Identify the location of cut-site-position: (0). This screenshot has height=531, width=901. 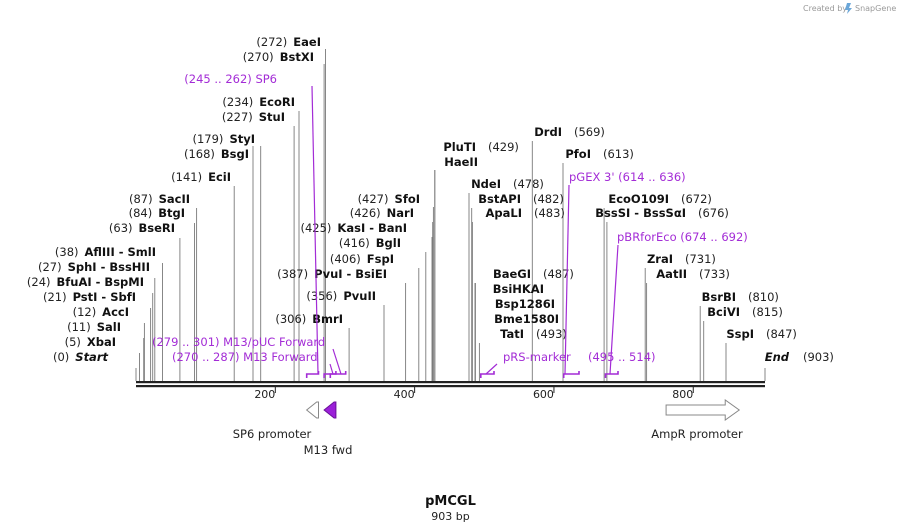
(61, 357).